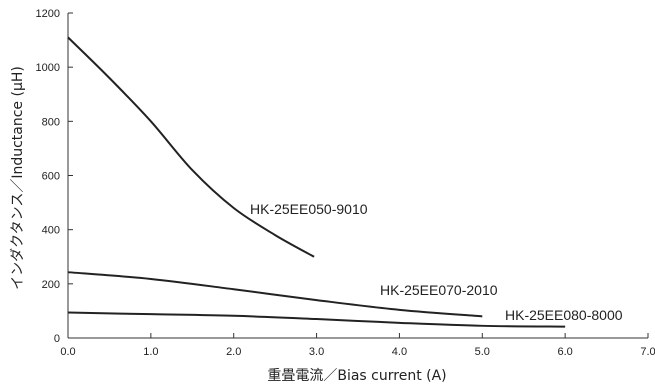  I want to click on x-ticks: 0.0 1.0 2.0 3.0 4.0 5.0 6.0 7.0, so click(357, 345).